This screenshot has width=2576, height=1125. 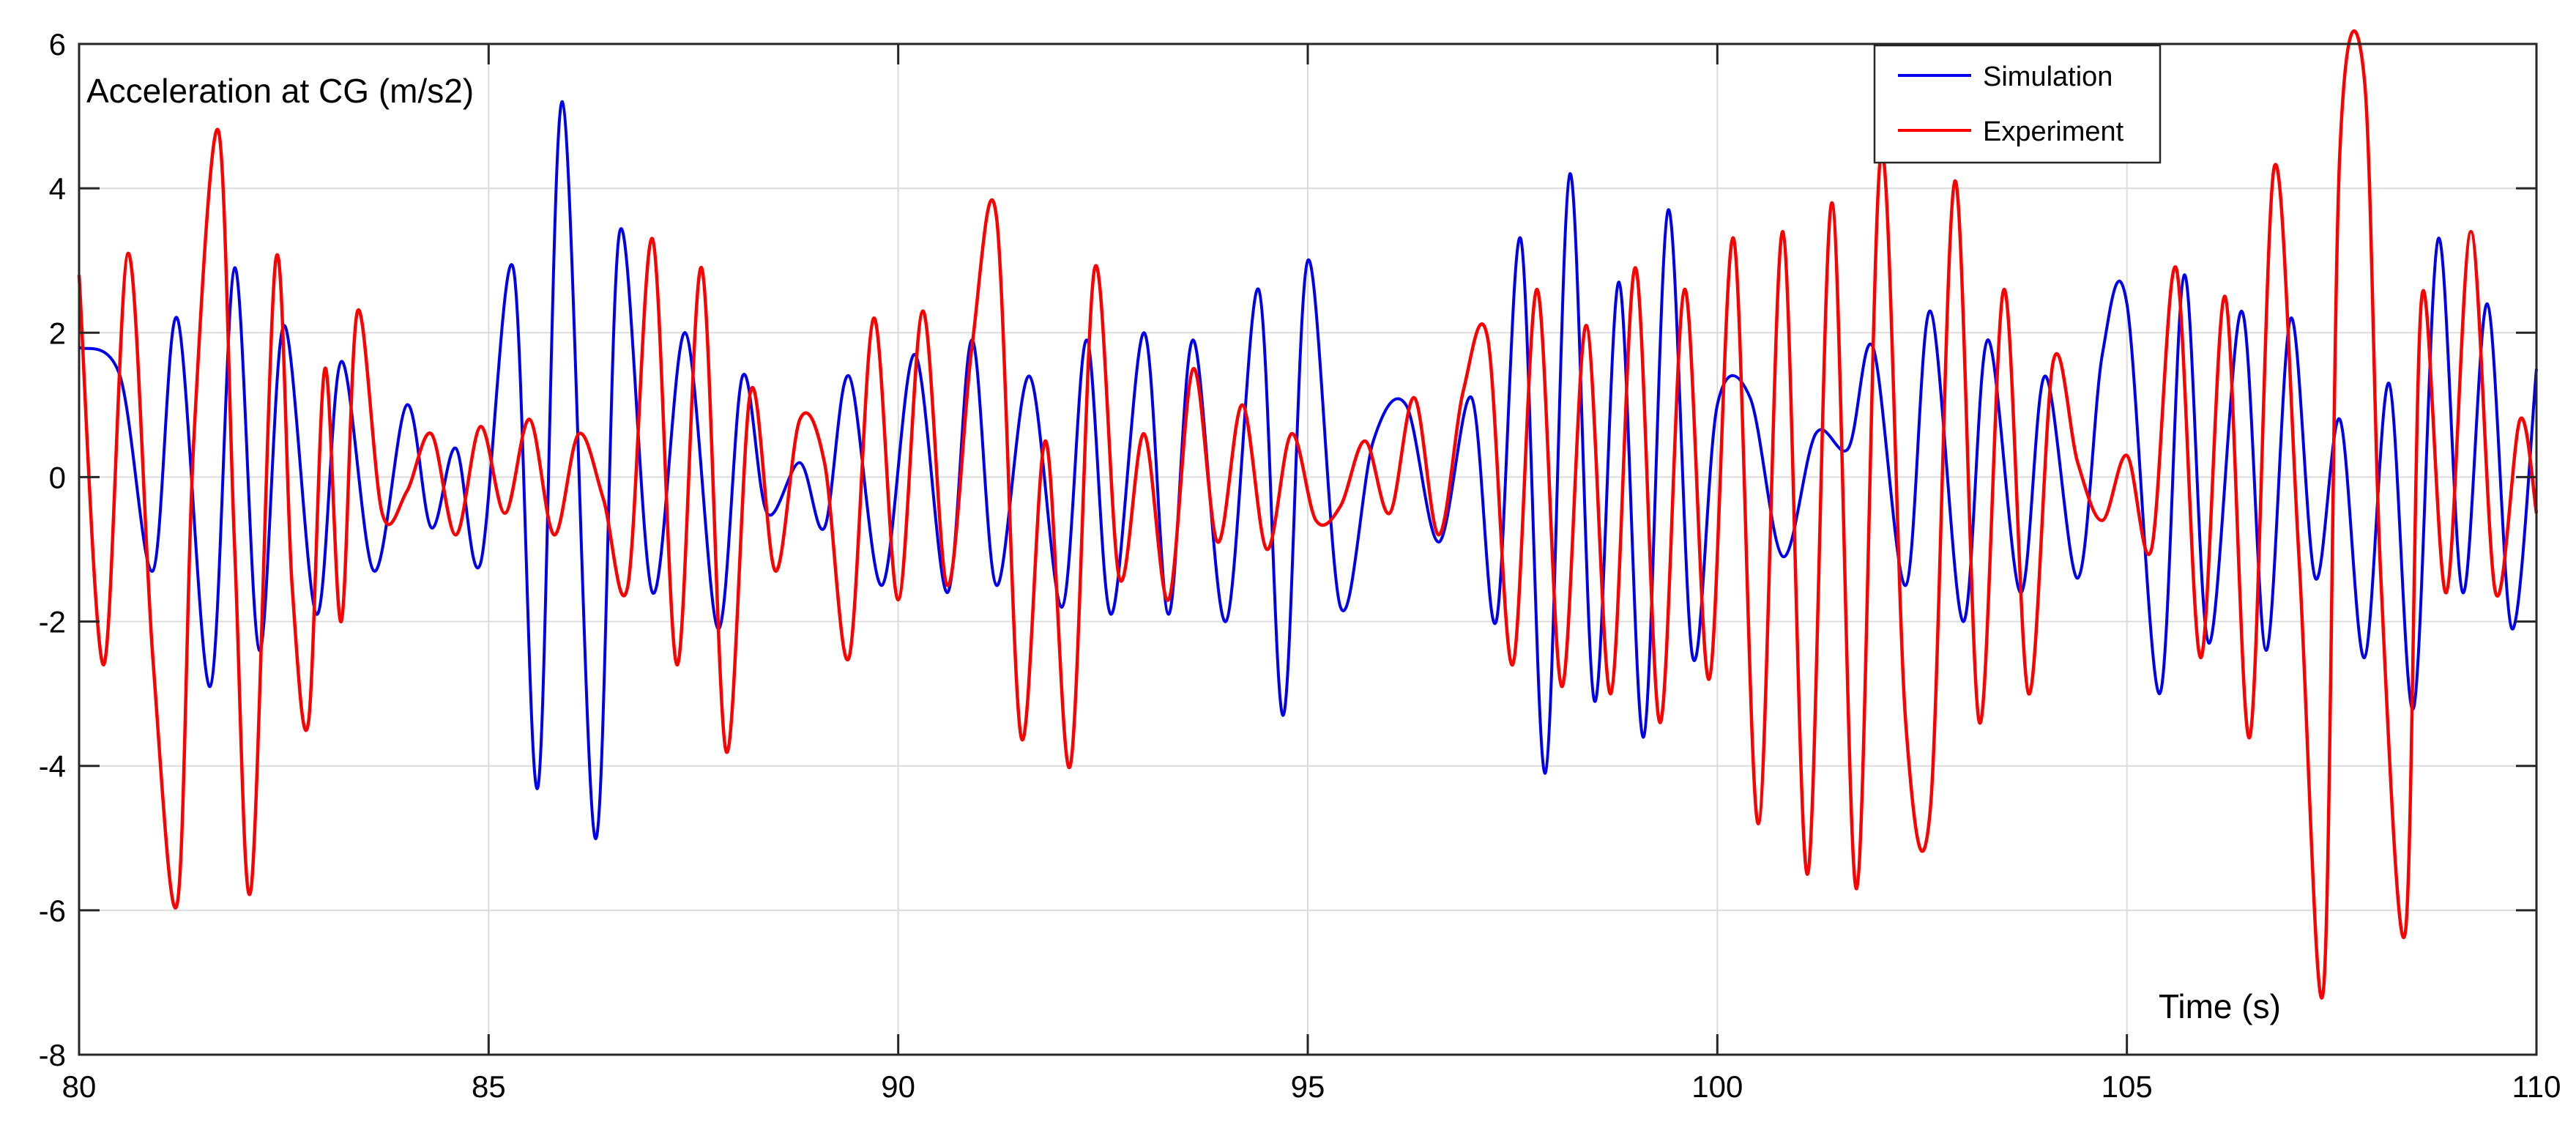 I want to click on y-tick-label: 2, so click(x=57, y=333).